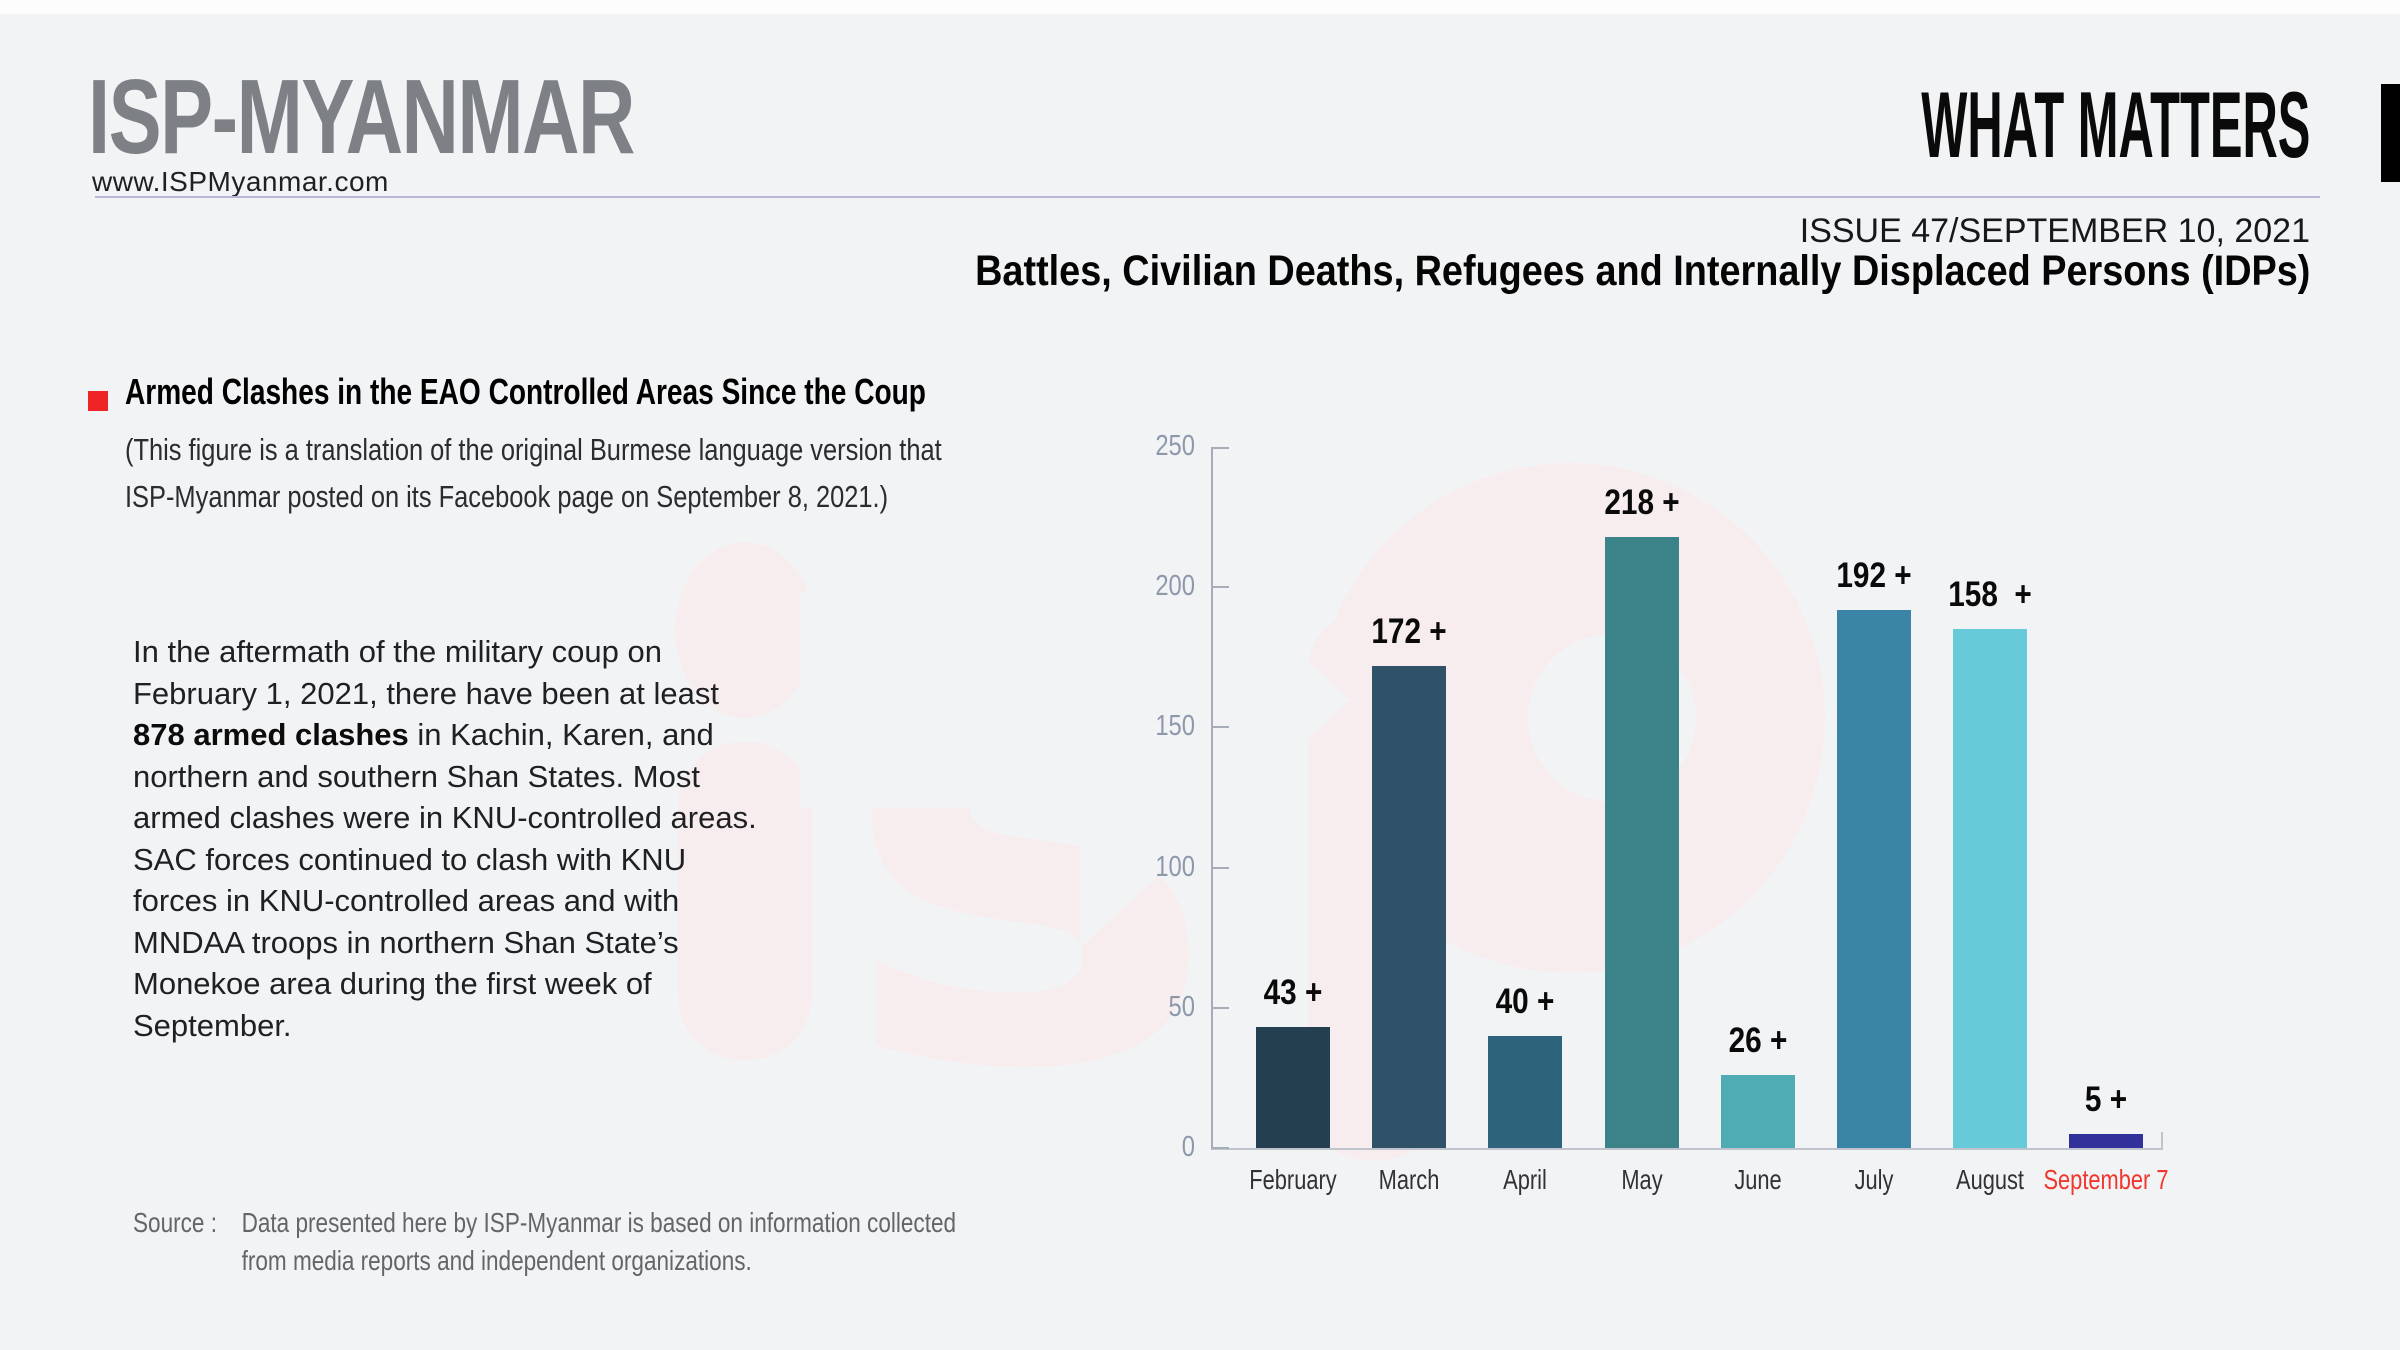 The height and width of the screenshot is (1350, 2400). I want to click on bar-march, so click(1409, 906).